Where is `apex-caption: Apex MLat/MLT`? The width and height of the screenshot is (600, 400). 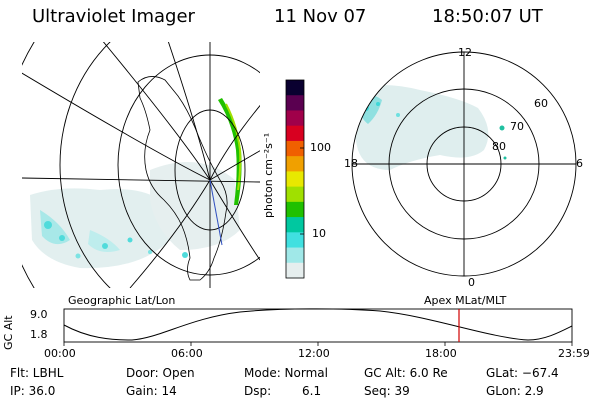
apex-caption: Apex MLat/MLT is located at coordinates (465, 300).